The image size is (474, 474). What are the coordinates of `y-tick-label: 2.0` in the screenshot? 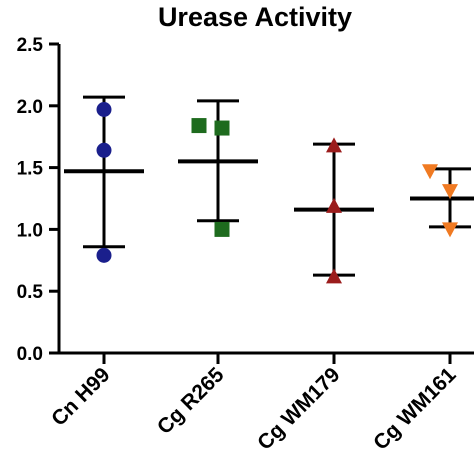 It's located at (30, 107).